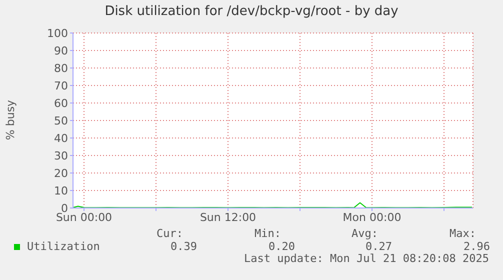 Image resolution: width=503 pixels, height=280 pixels. Describe the element at coordinates (366, 258) in the screenshot. I see `text: Last update: Mon Jul 21 08:20:08 2025` at that location.